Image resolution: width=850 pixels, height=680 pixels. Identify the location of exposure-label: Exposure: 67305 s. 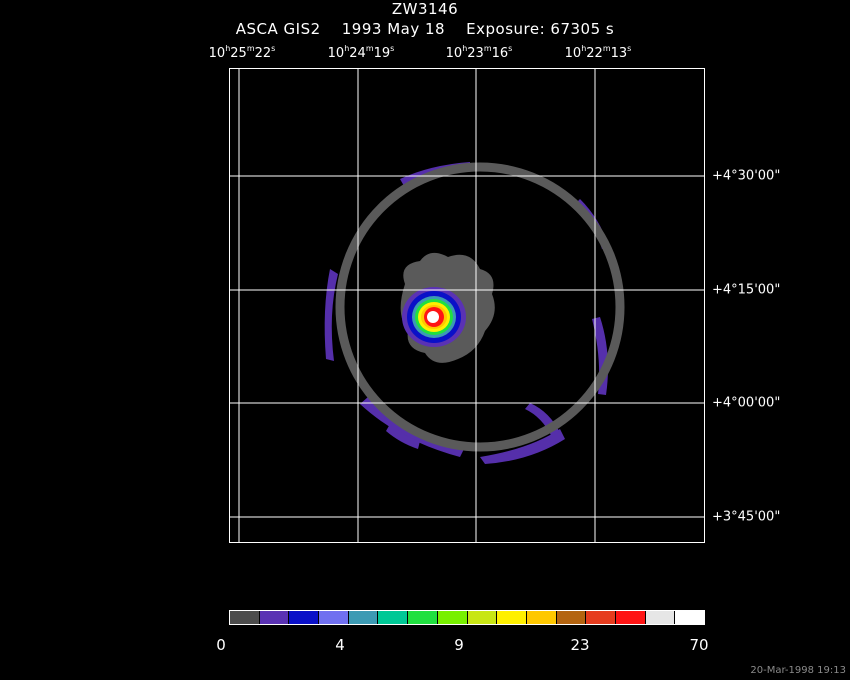
(540, 29).